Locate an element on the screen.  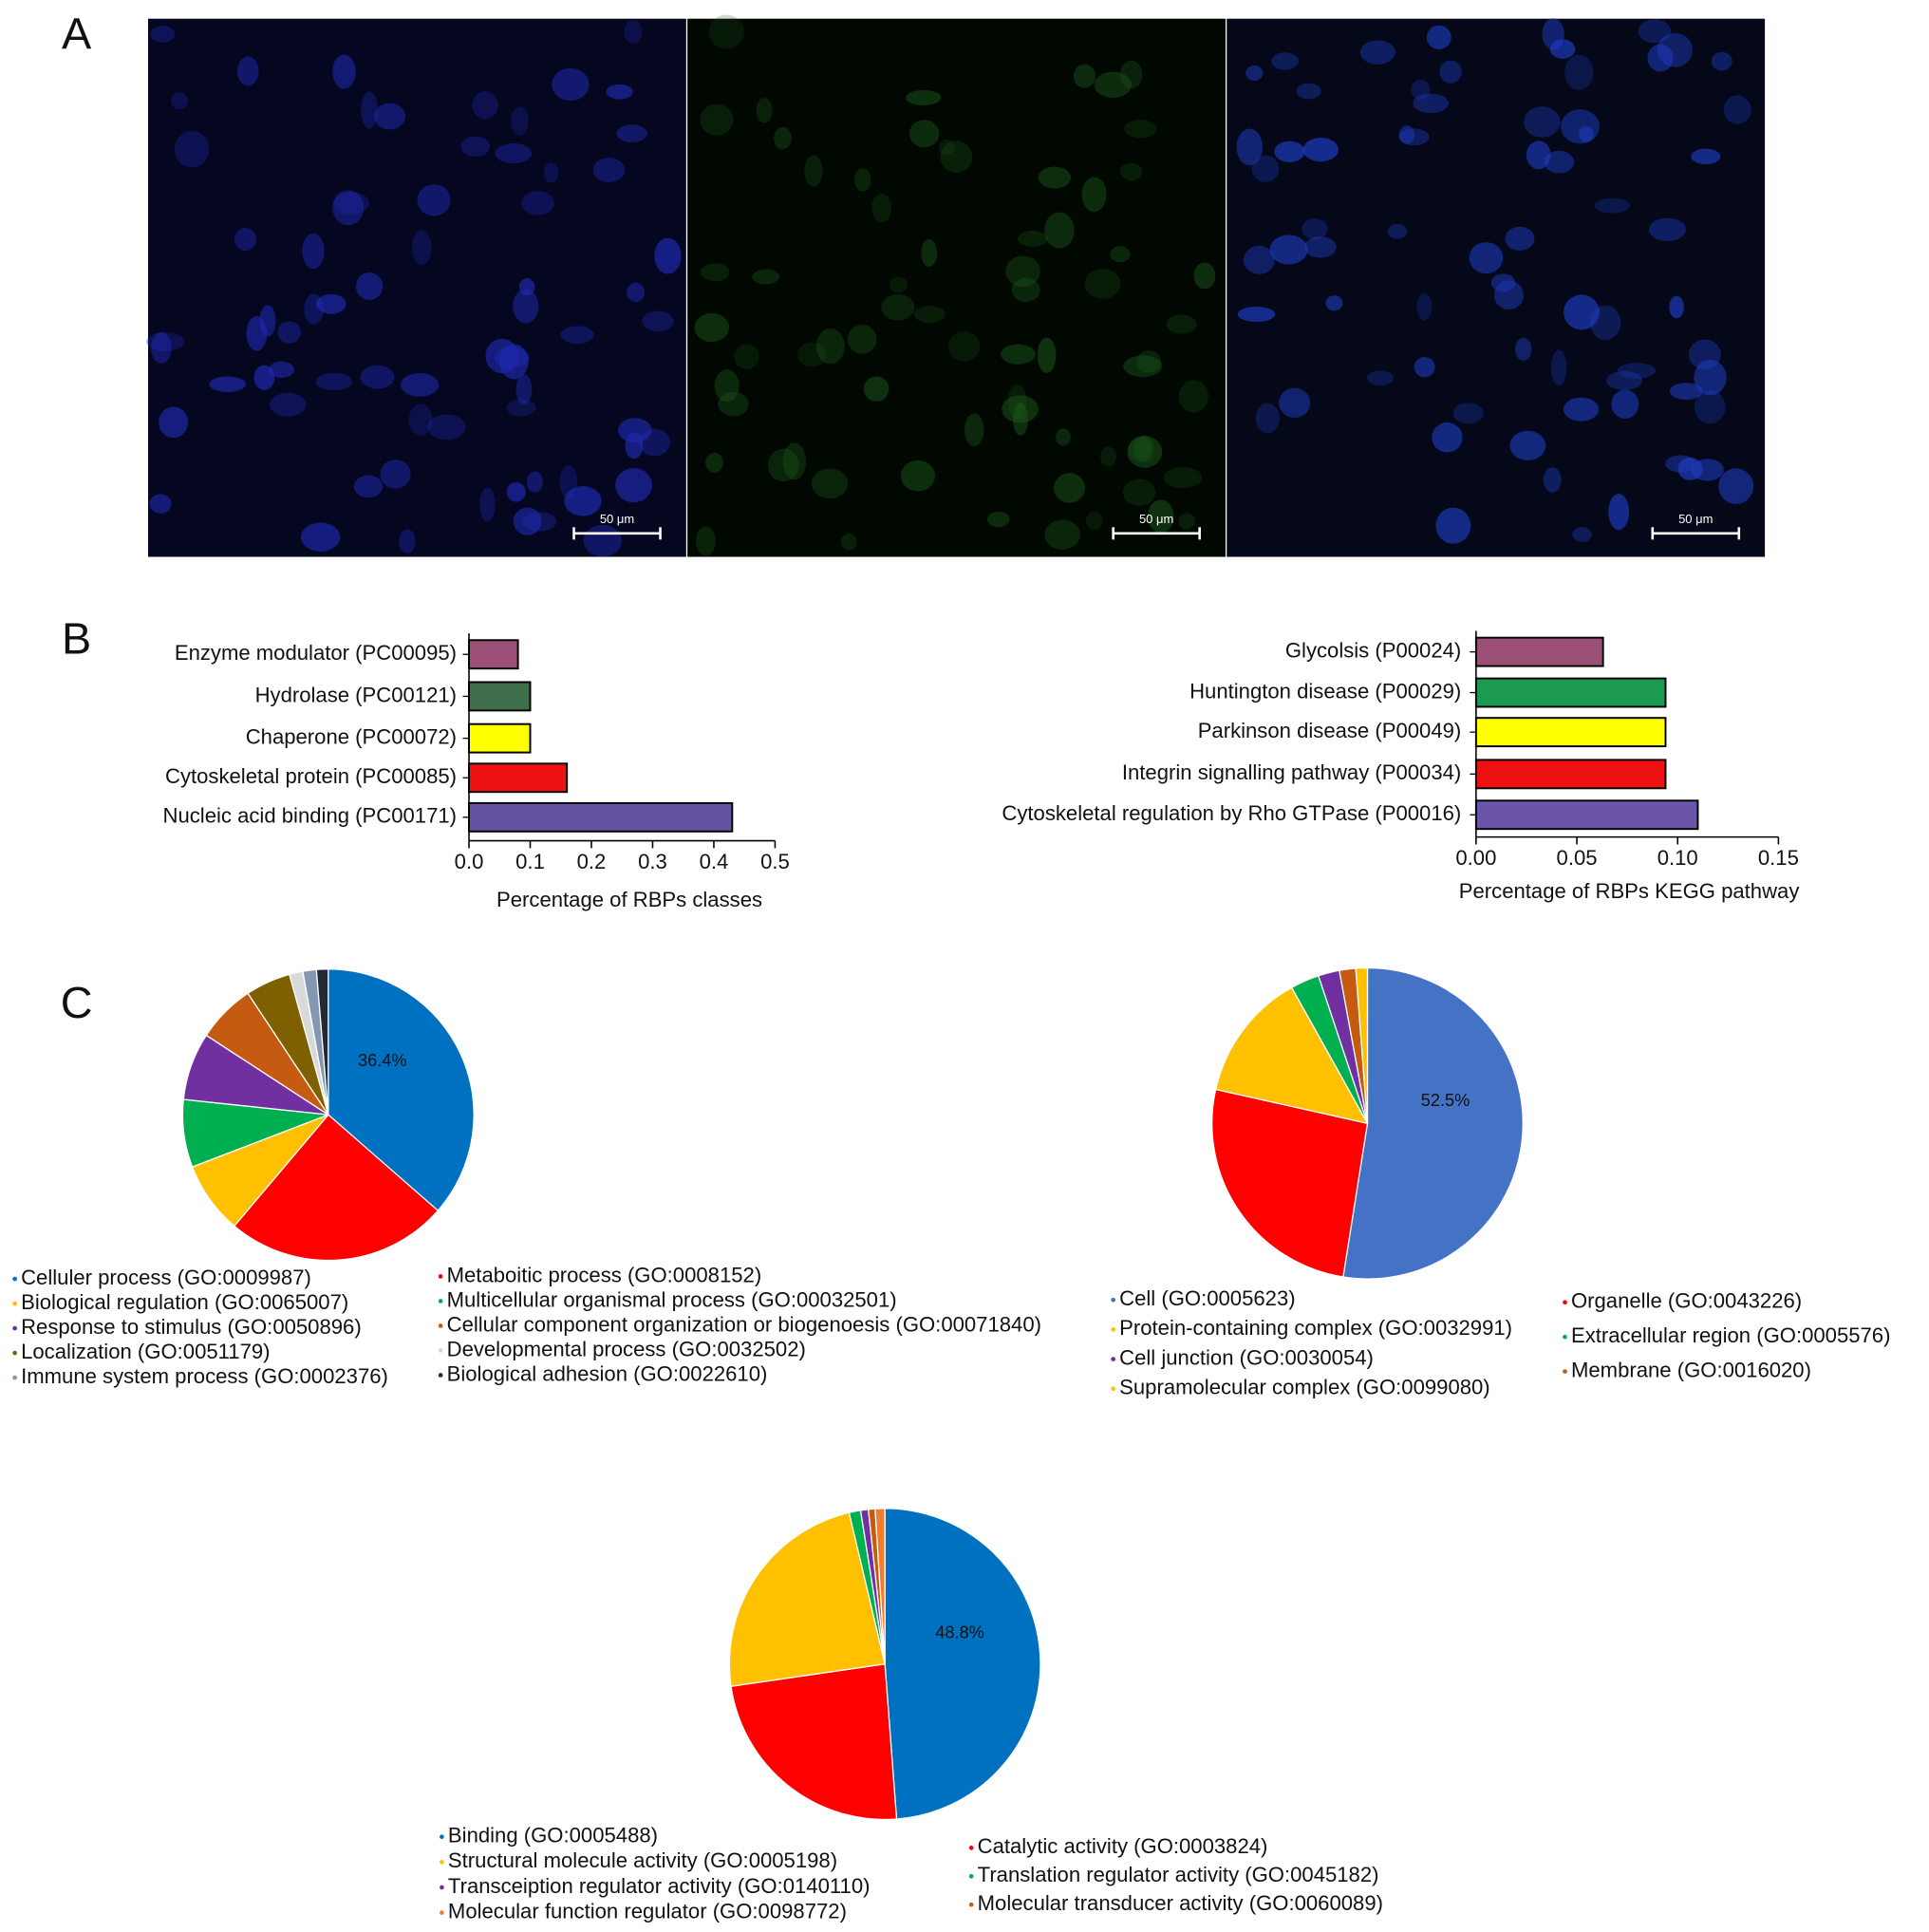
y-tick-label: Parkinson disease (P00049) is located at coordinates (1330, 730).